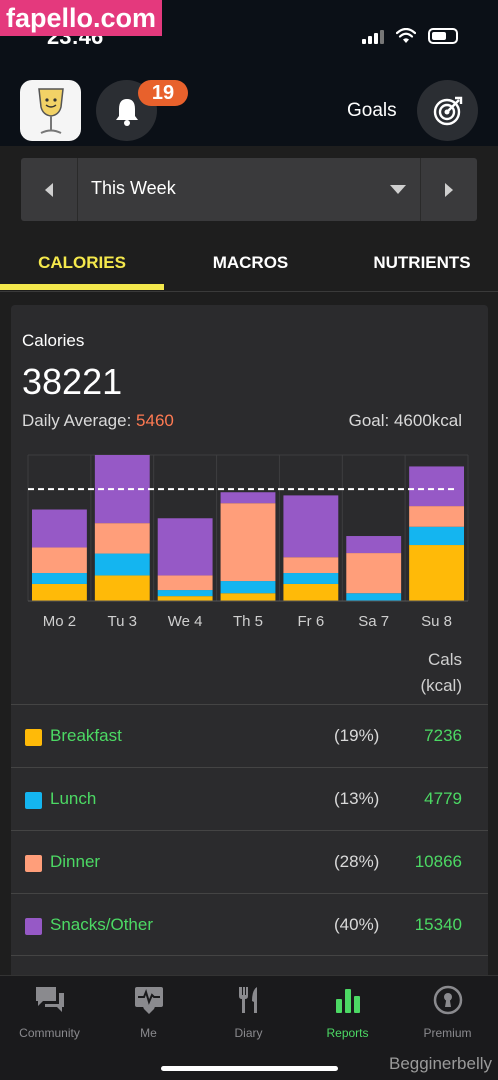 The image size is (498, 1080). I want to click on nav-me: Me, so click(148, 1011).